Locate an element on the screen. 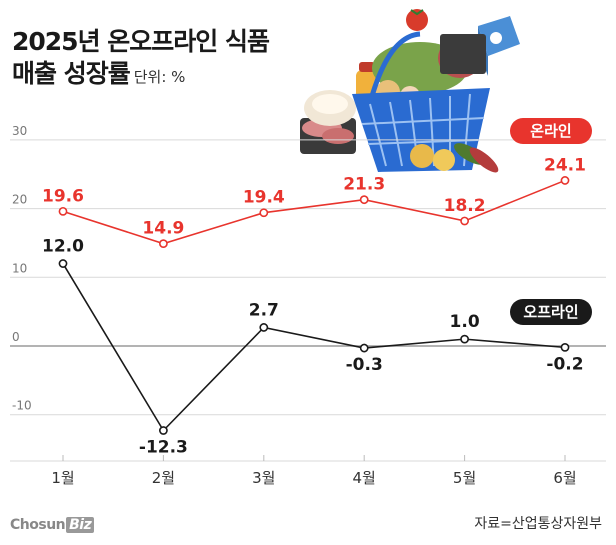 This screenshot has width=616, height=545. logo-text: Chosun is located at coordinates (38, 525).